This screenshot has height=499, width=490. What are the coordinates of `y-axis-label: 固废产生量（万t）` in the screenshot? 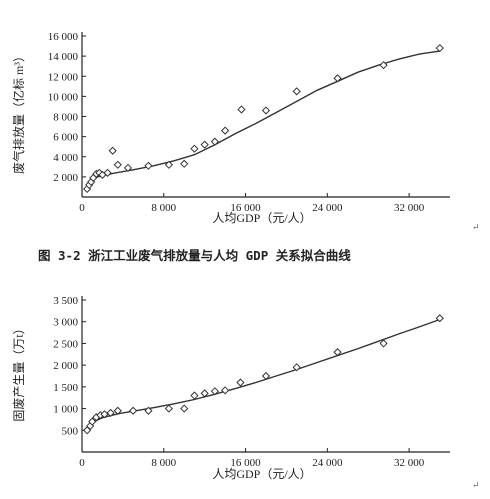 It's located at (18, 371).